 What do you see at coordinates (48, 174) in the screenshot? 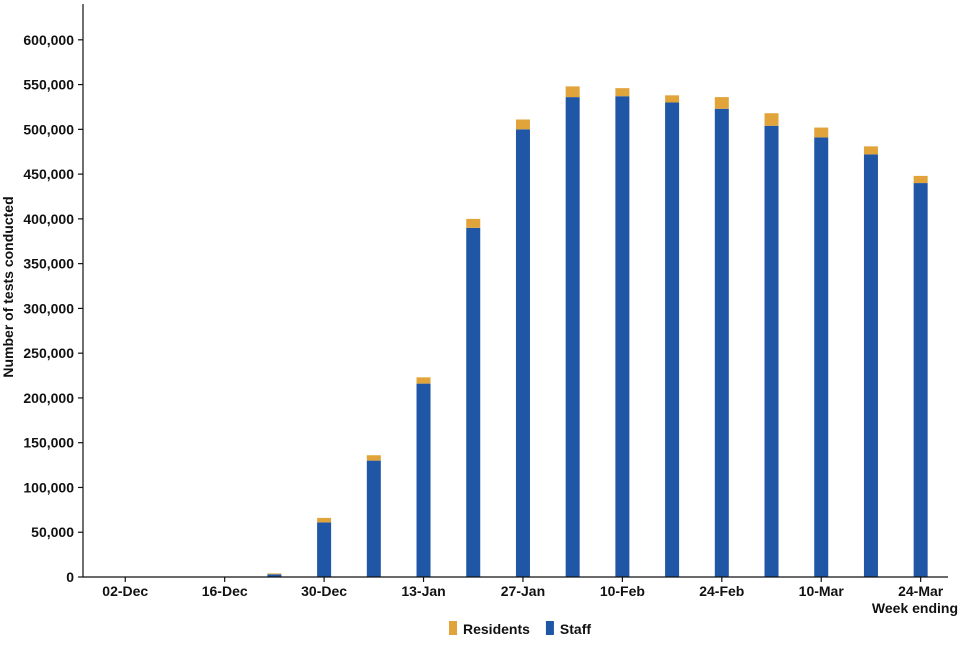
I see `y-tick-label: 450,000` at bounding box center [48, 174].